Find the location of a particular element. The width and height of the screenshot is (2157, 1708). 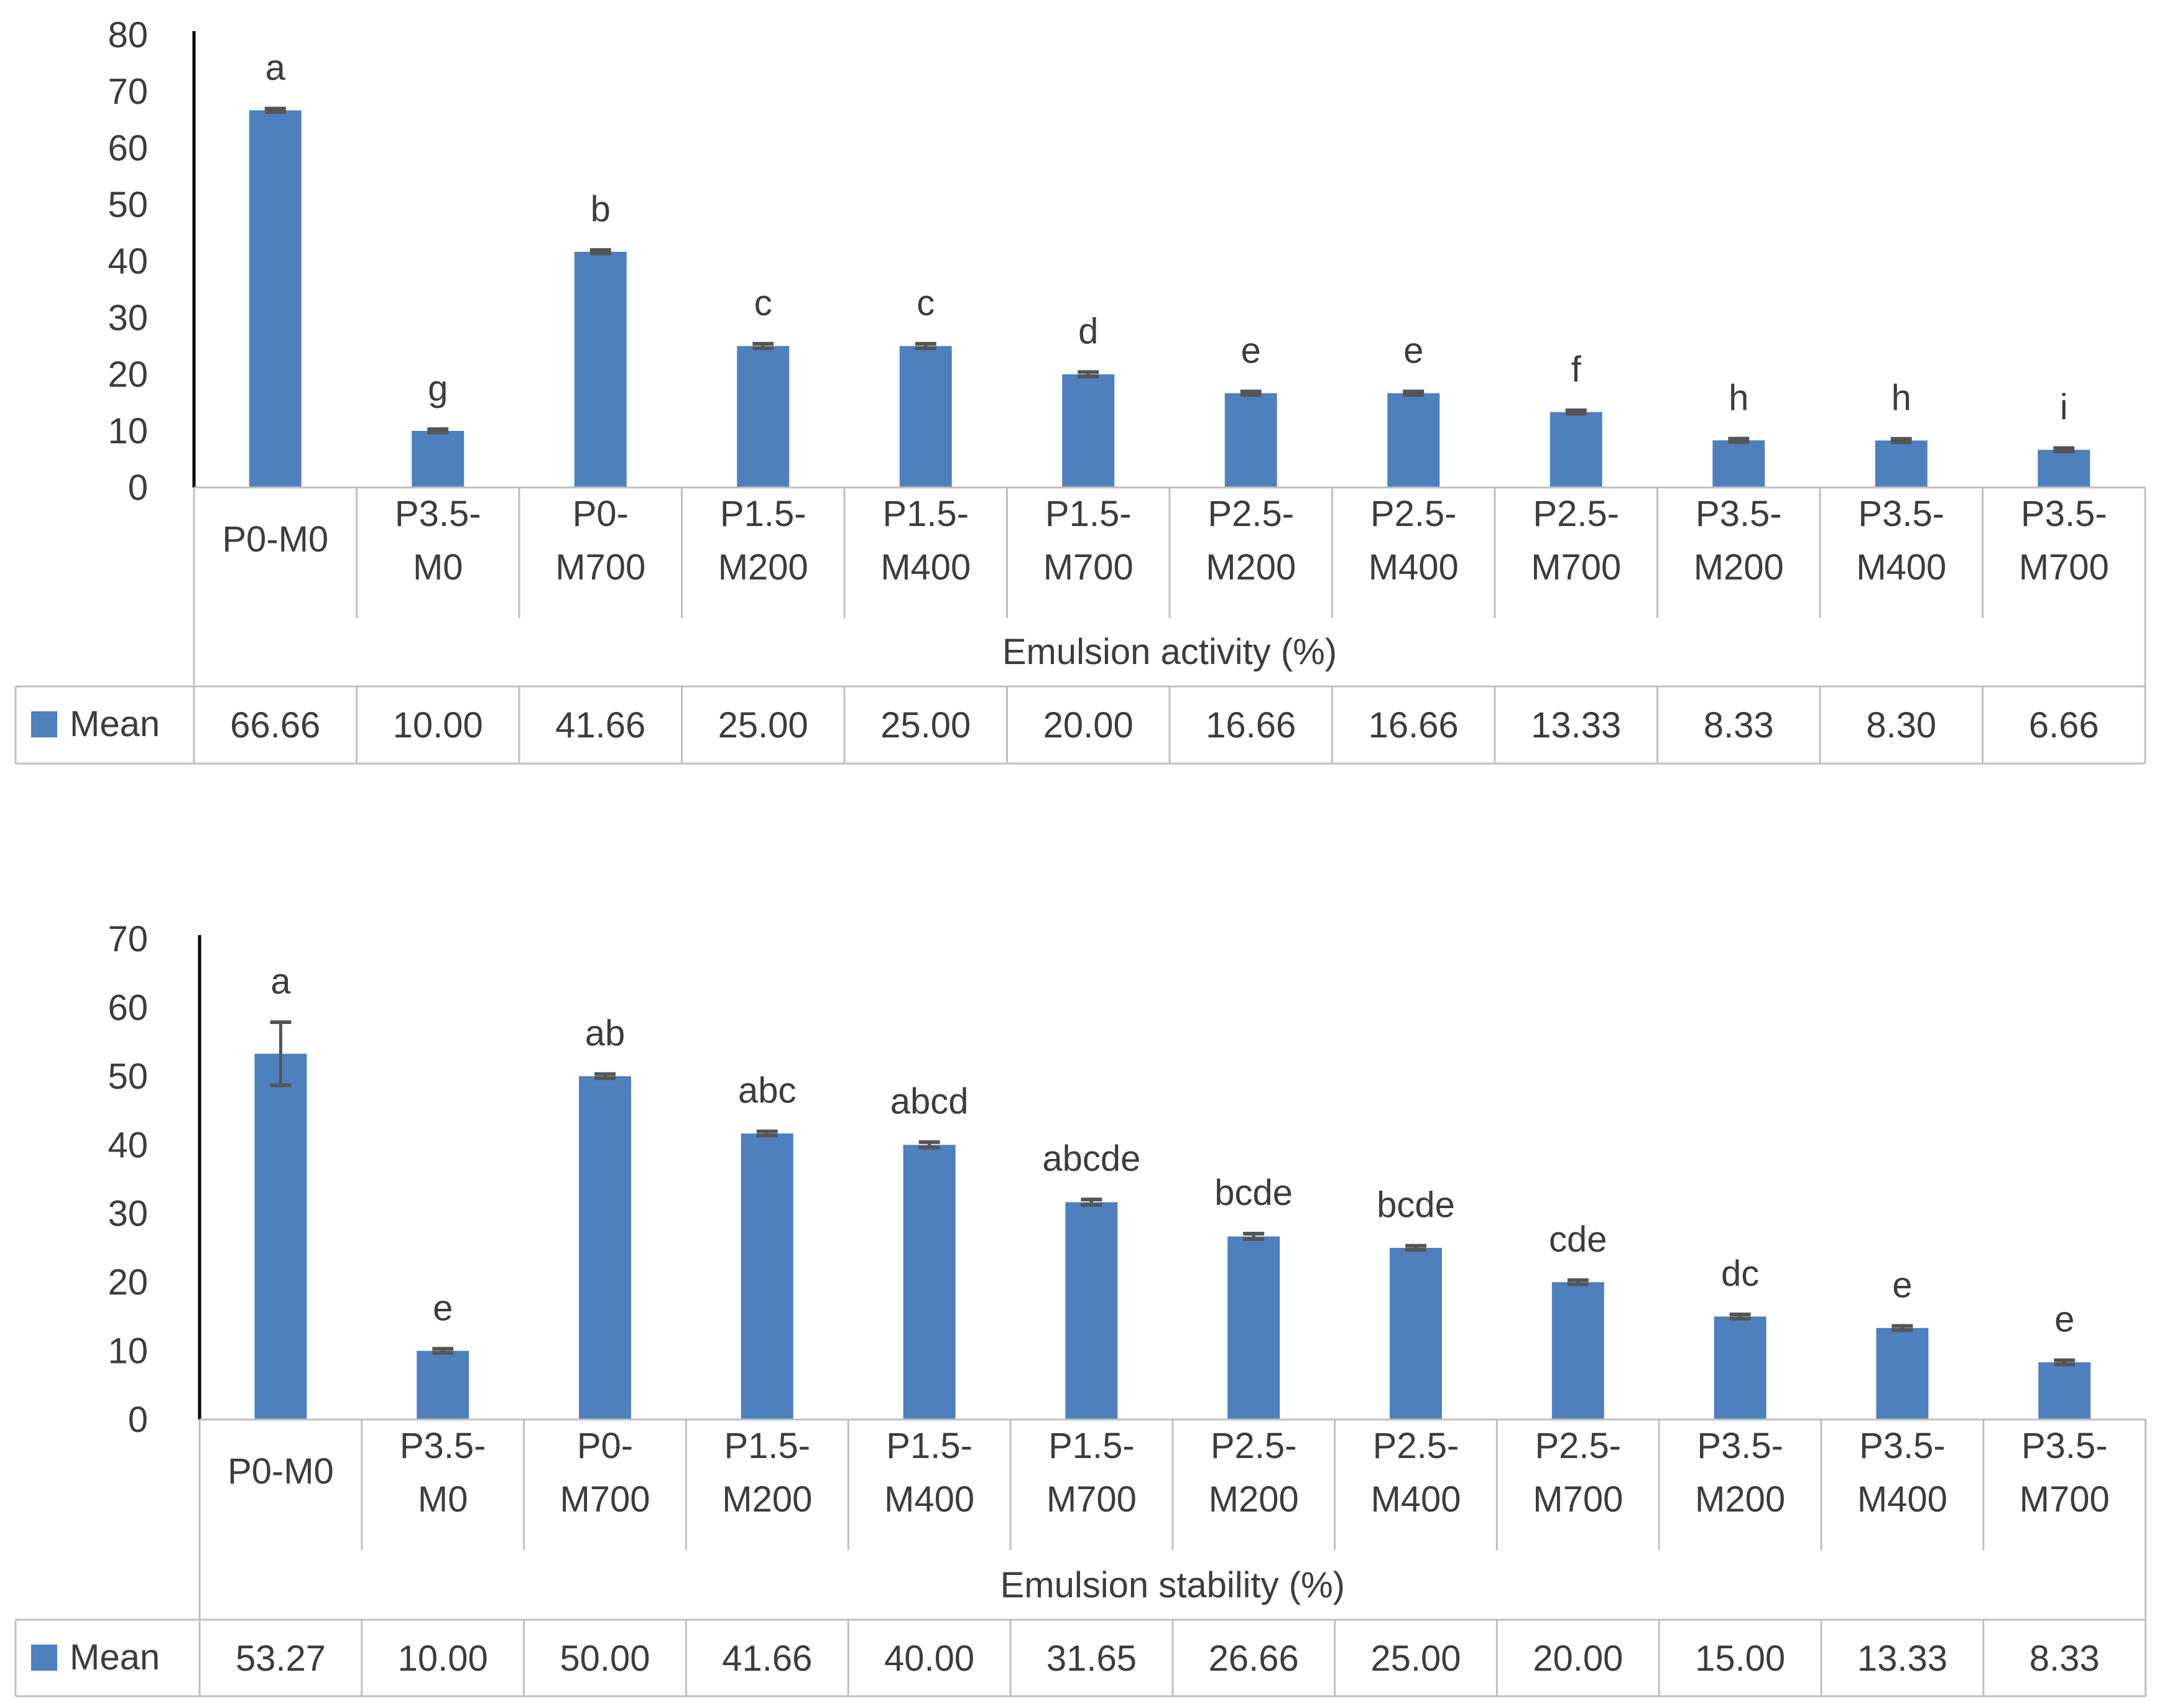

significance-letter: g is located at coordinates (438, 388).